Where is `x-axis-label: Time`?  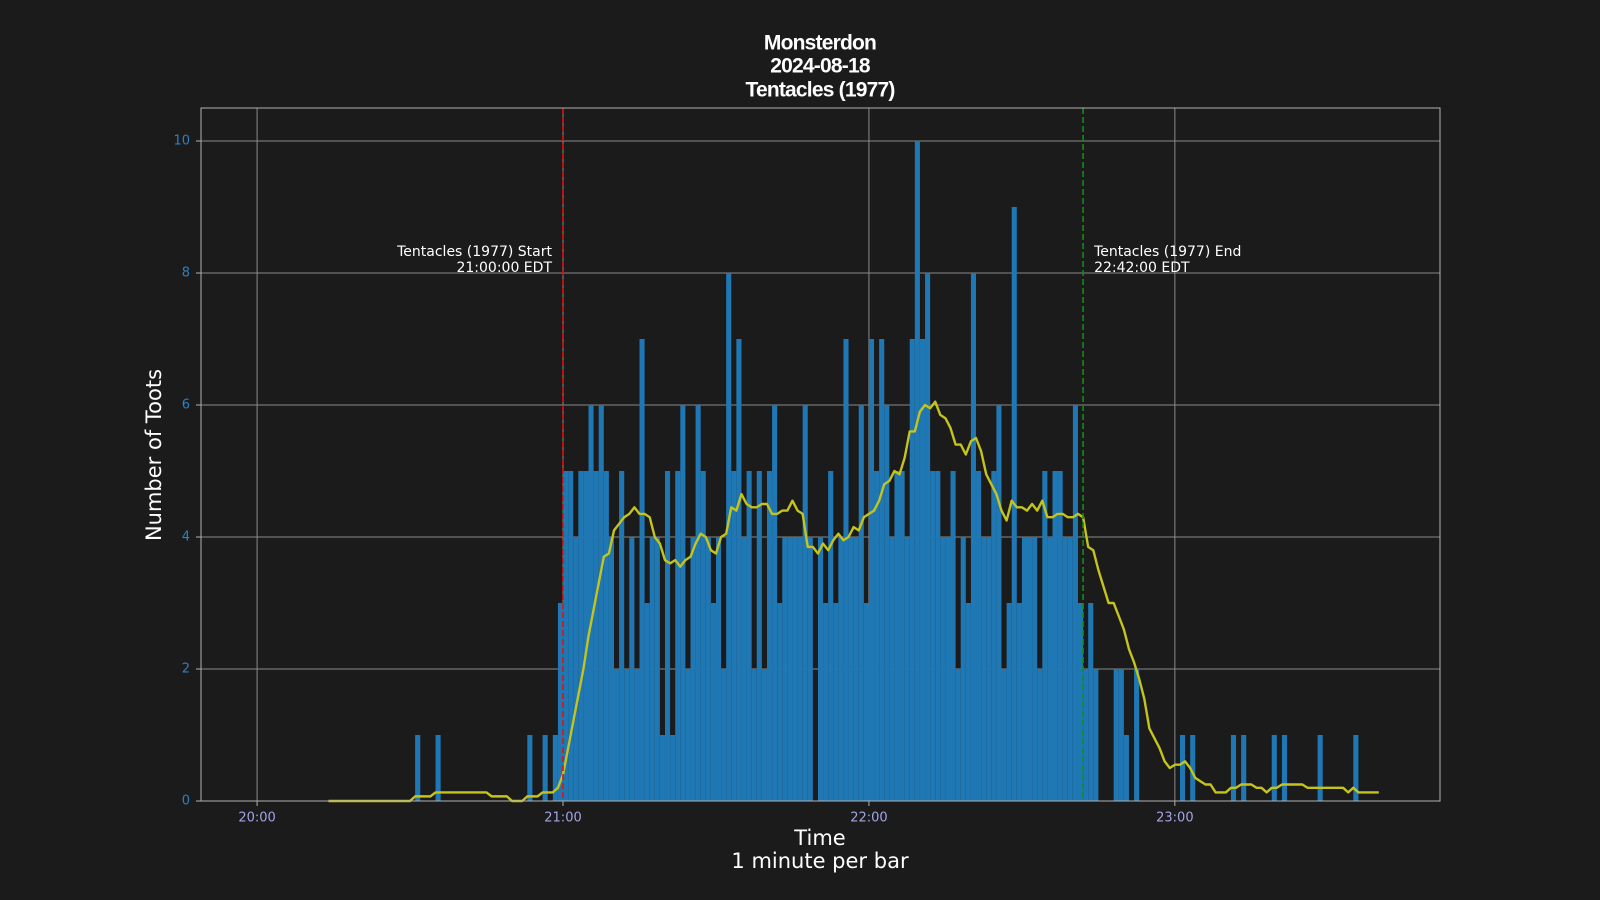
x-axis-label: Time is located at coordinates (819, 838).